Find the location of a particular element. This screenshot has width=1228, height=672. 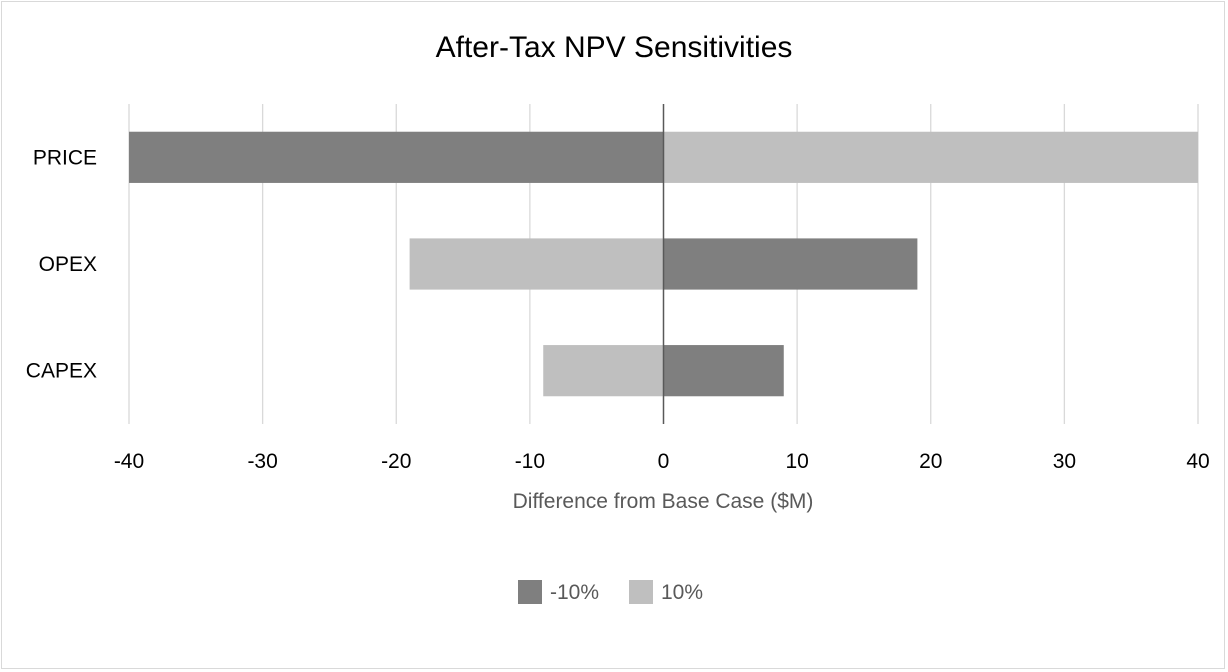

x-tick-labels: -40 -30 -20 -10 0 10 20 30 40 is located at coordinates (662, 461).